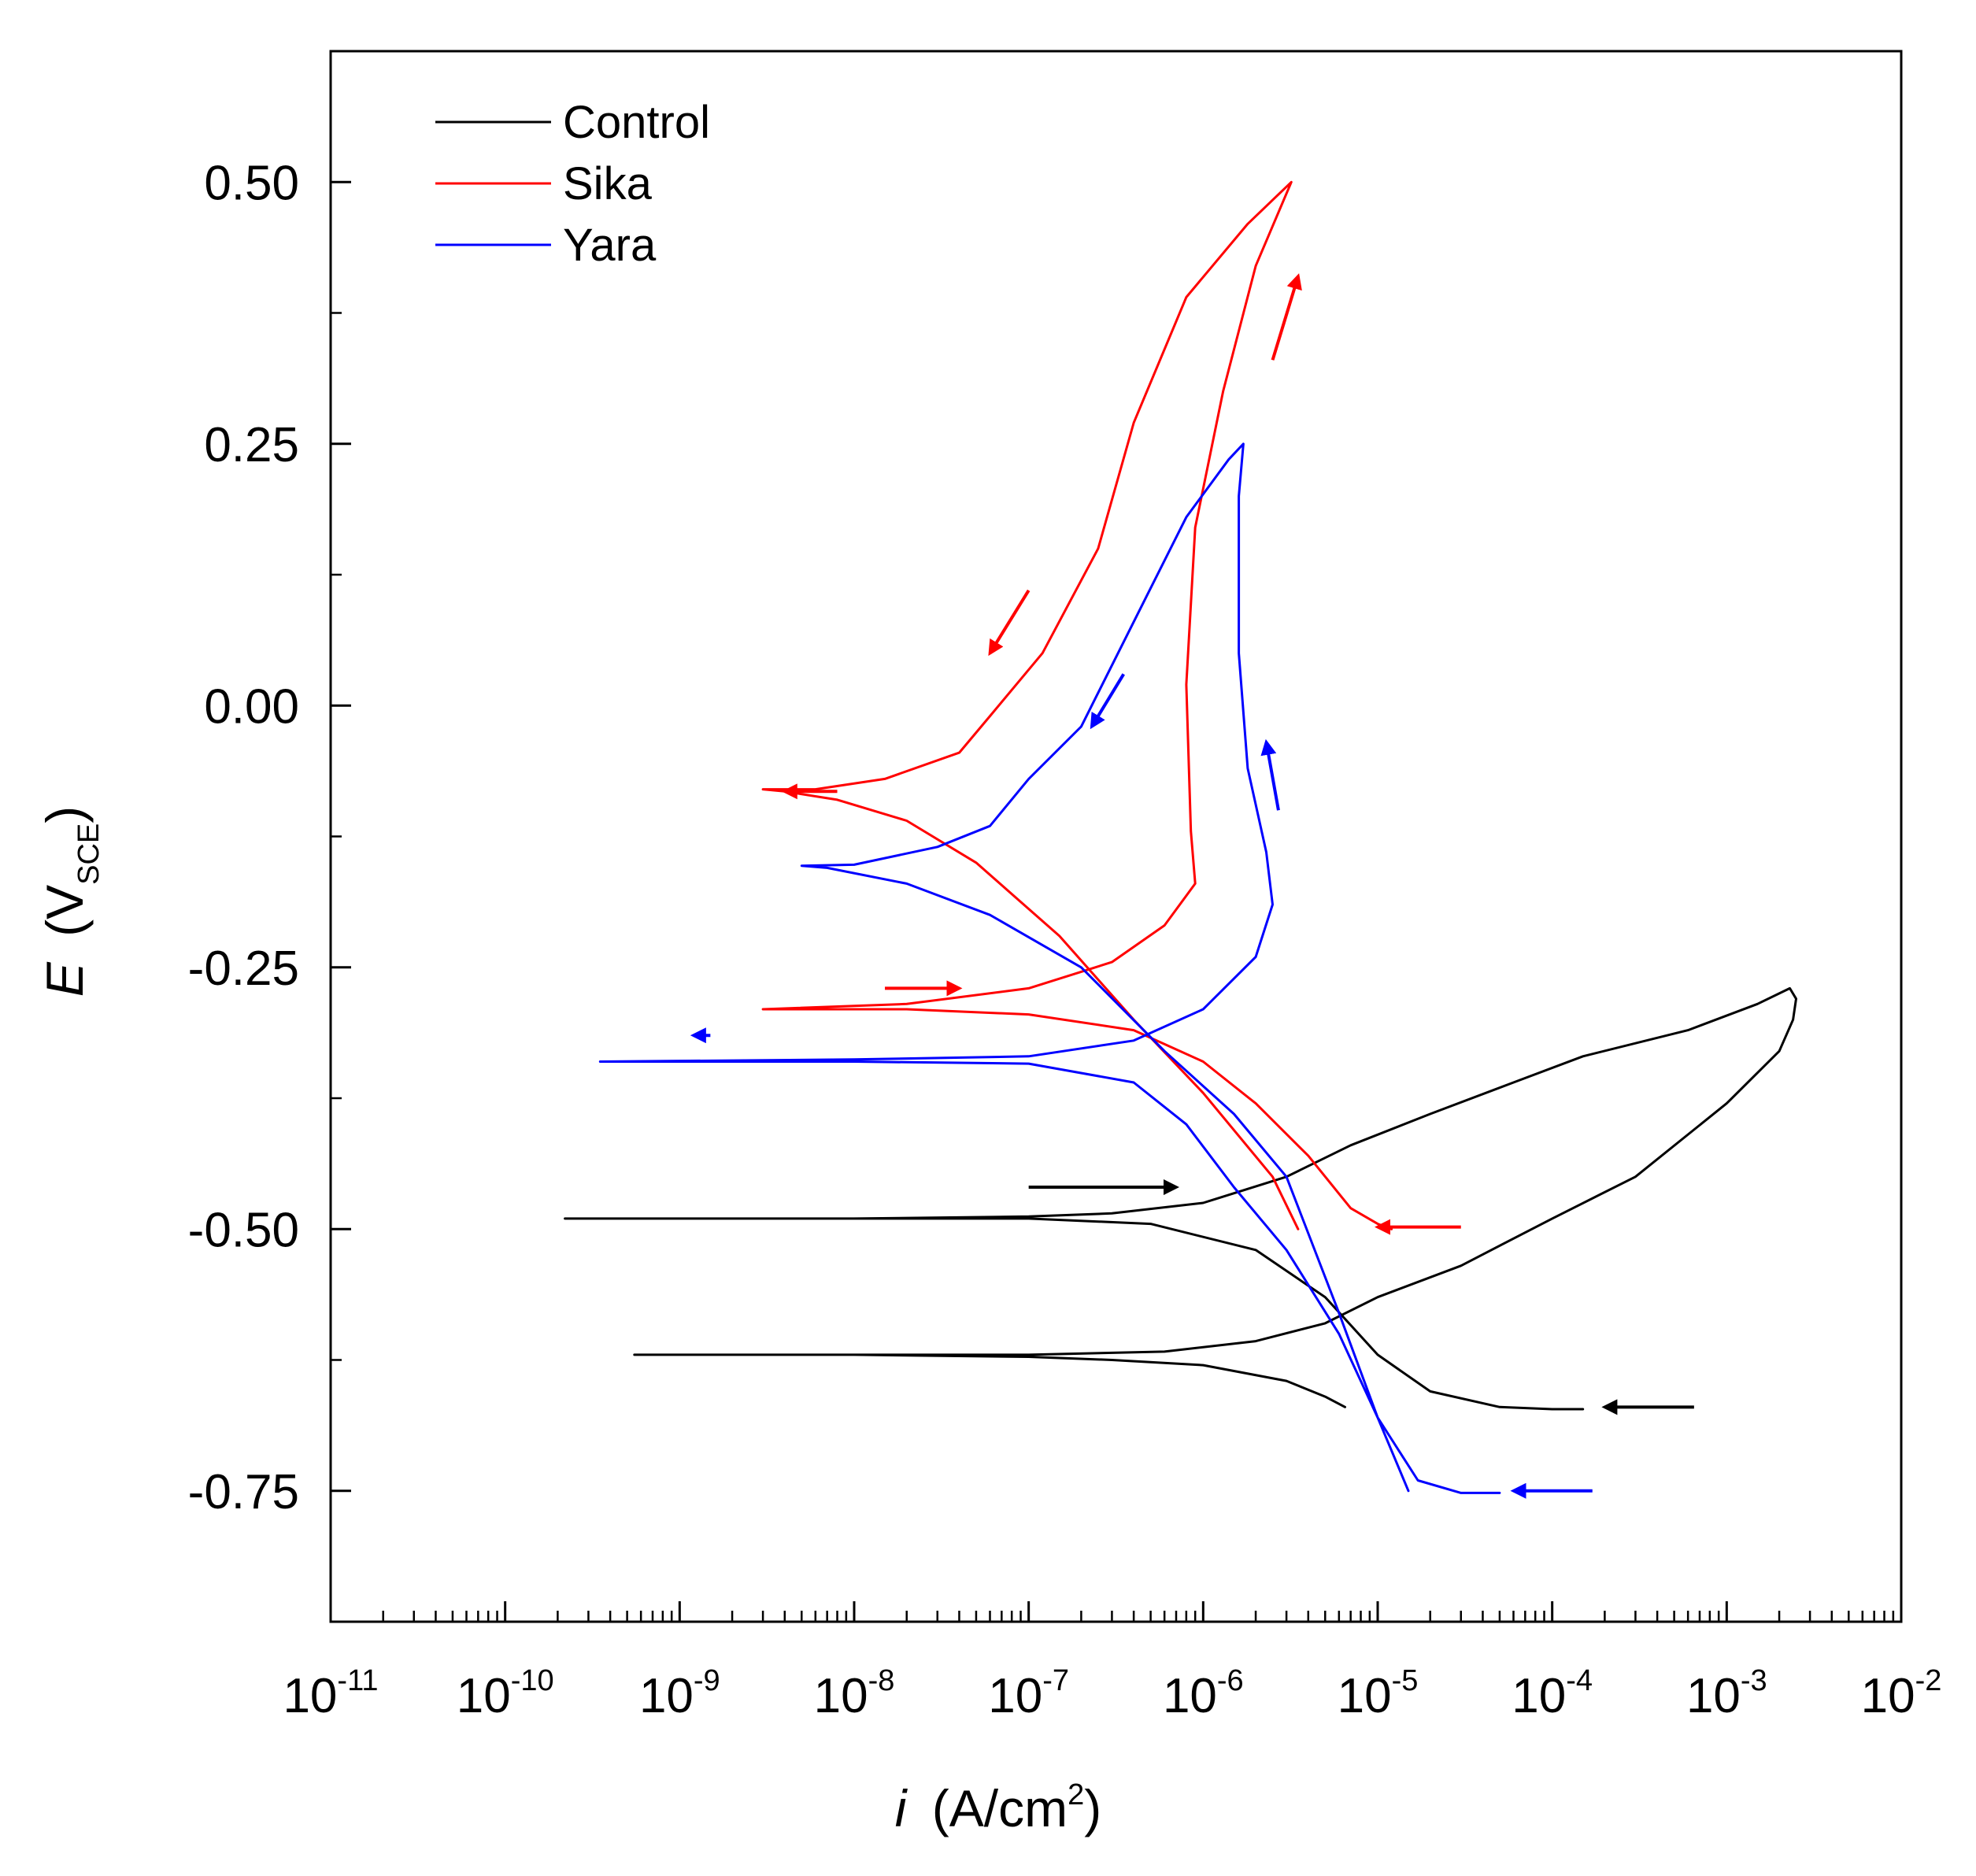 The image size is (1976, 1876). Describe the element at coordinates (89, 854) in the screenshot. I see `y-axis-unit-sub: SCE` at that location.